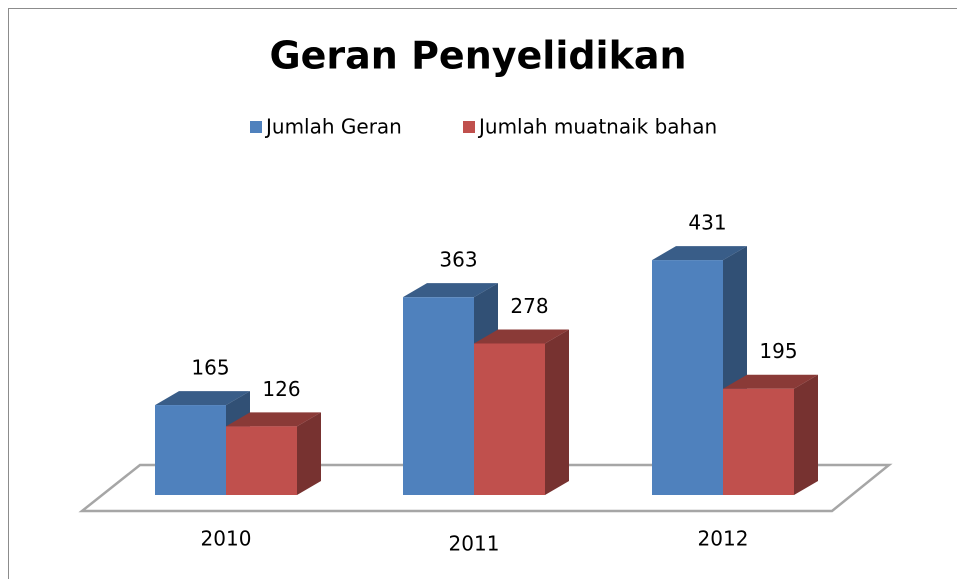 The width and height of the screenshot is (957, 579). Describe the element at coordinates (723, 539) in the screenshot. I see `x-tick-label: 2012` at that location.